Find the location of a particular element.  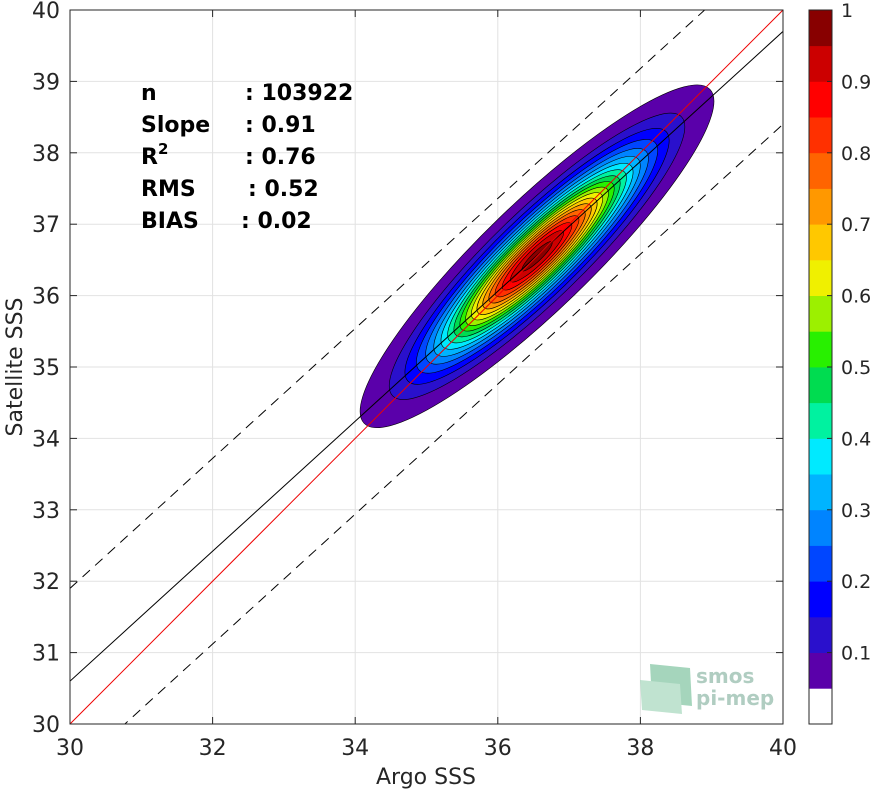

watermark-line2: pi-mep is located at coordinates (735, 698).